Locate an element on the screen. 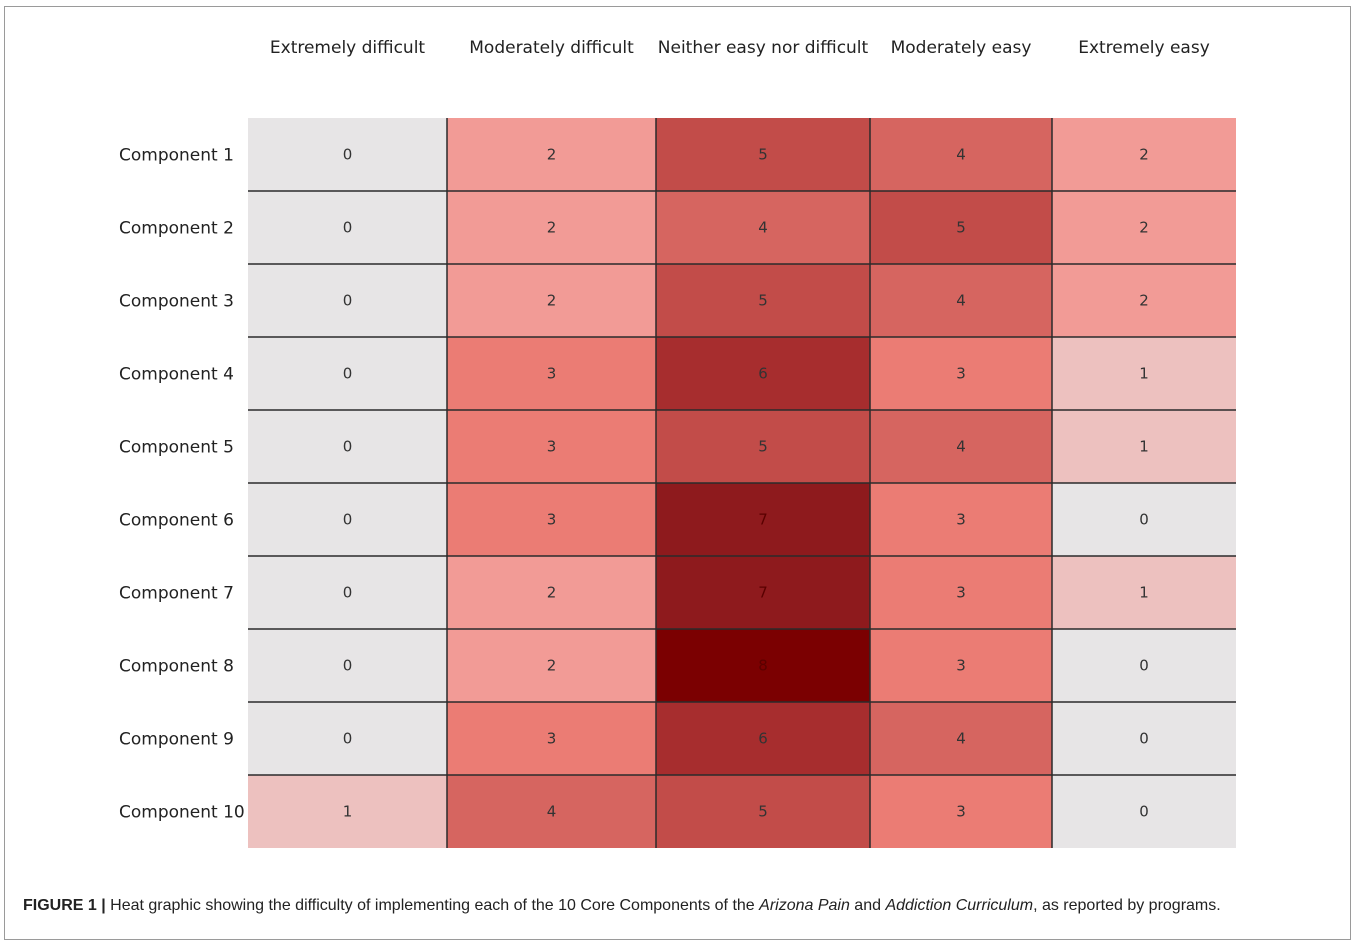 The height and width of the screenshot is (945, 1357). cell-value-label: 8 is located at coordinates (763, 666).